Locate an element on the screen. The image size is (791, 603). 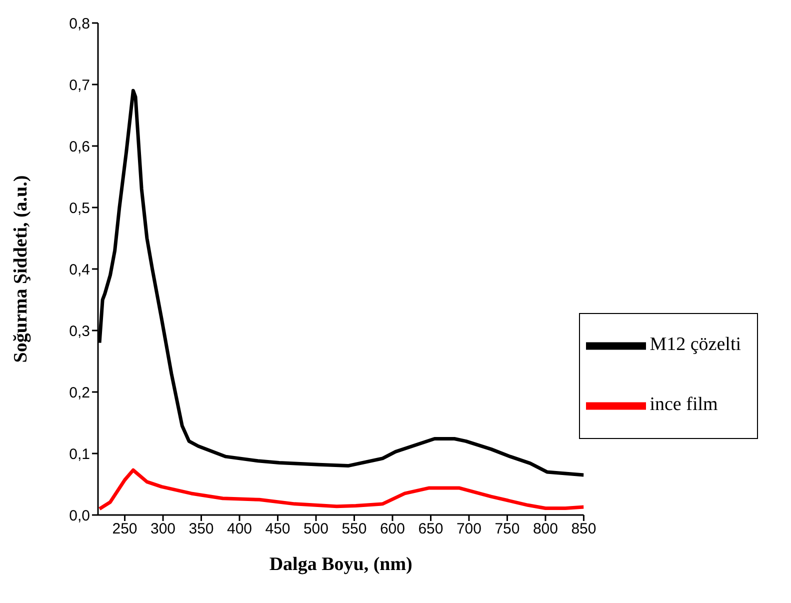
y-tick-label: 0,0 is located at coordinates (79, 515).